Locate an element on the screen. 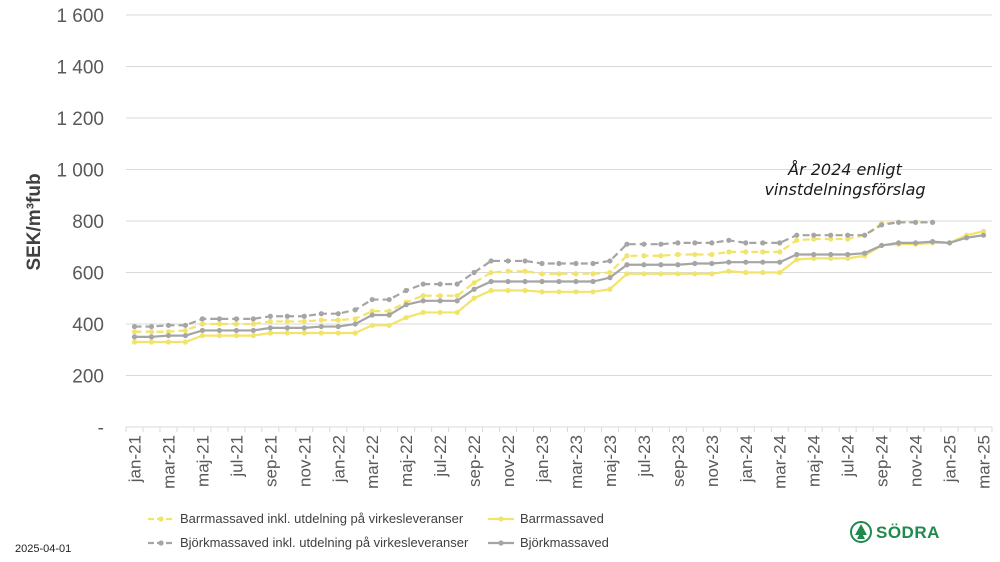 The height and width of the screenshot is (562, 1000). annotation: År 2024 enligt vinstdelningsförslag is located at coordinates (844, 179).